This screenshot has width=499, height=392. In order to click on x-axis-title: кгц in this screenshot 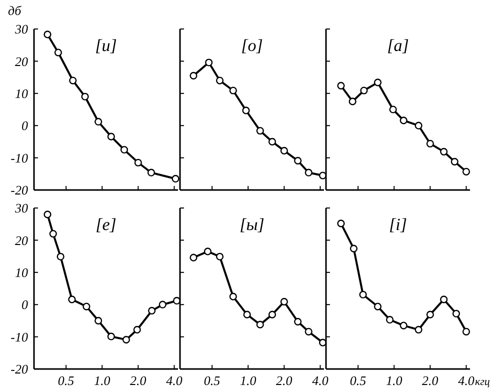, I will do `click(482, 382)`.